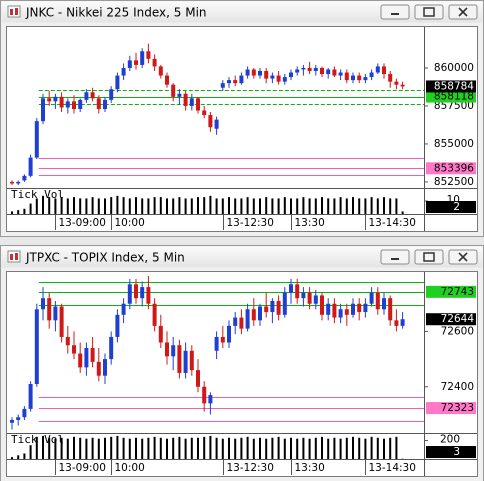 The width and height of the screenshot is (484, 481). I want to click on x-tick-label: 10:00, so click(130, 468).